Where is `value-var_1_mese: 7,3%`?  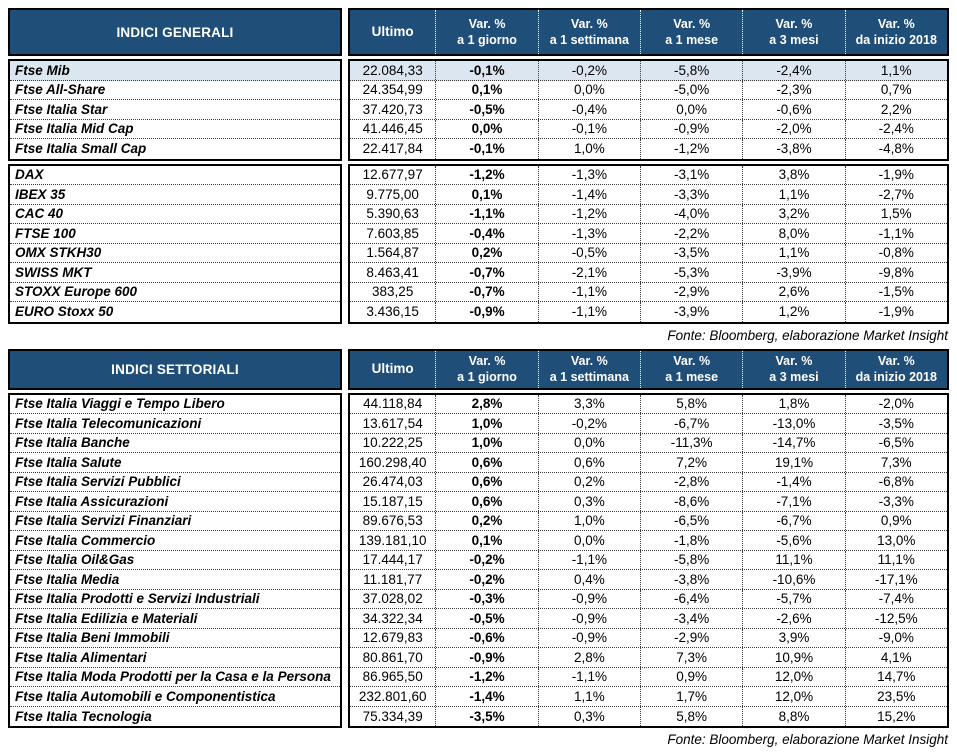
value-var_1_mese: 7,3% is located at coordinates (690, 657).